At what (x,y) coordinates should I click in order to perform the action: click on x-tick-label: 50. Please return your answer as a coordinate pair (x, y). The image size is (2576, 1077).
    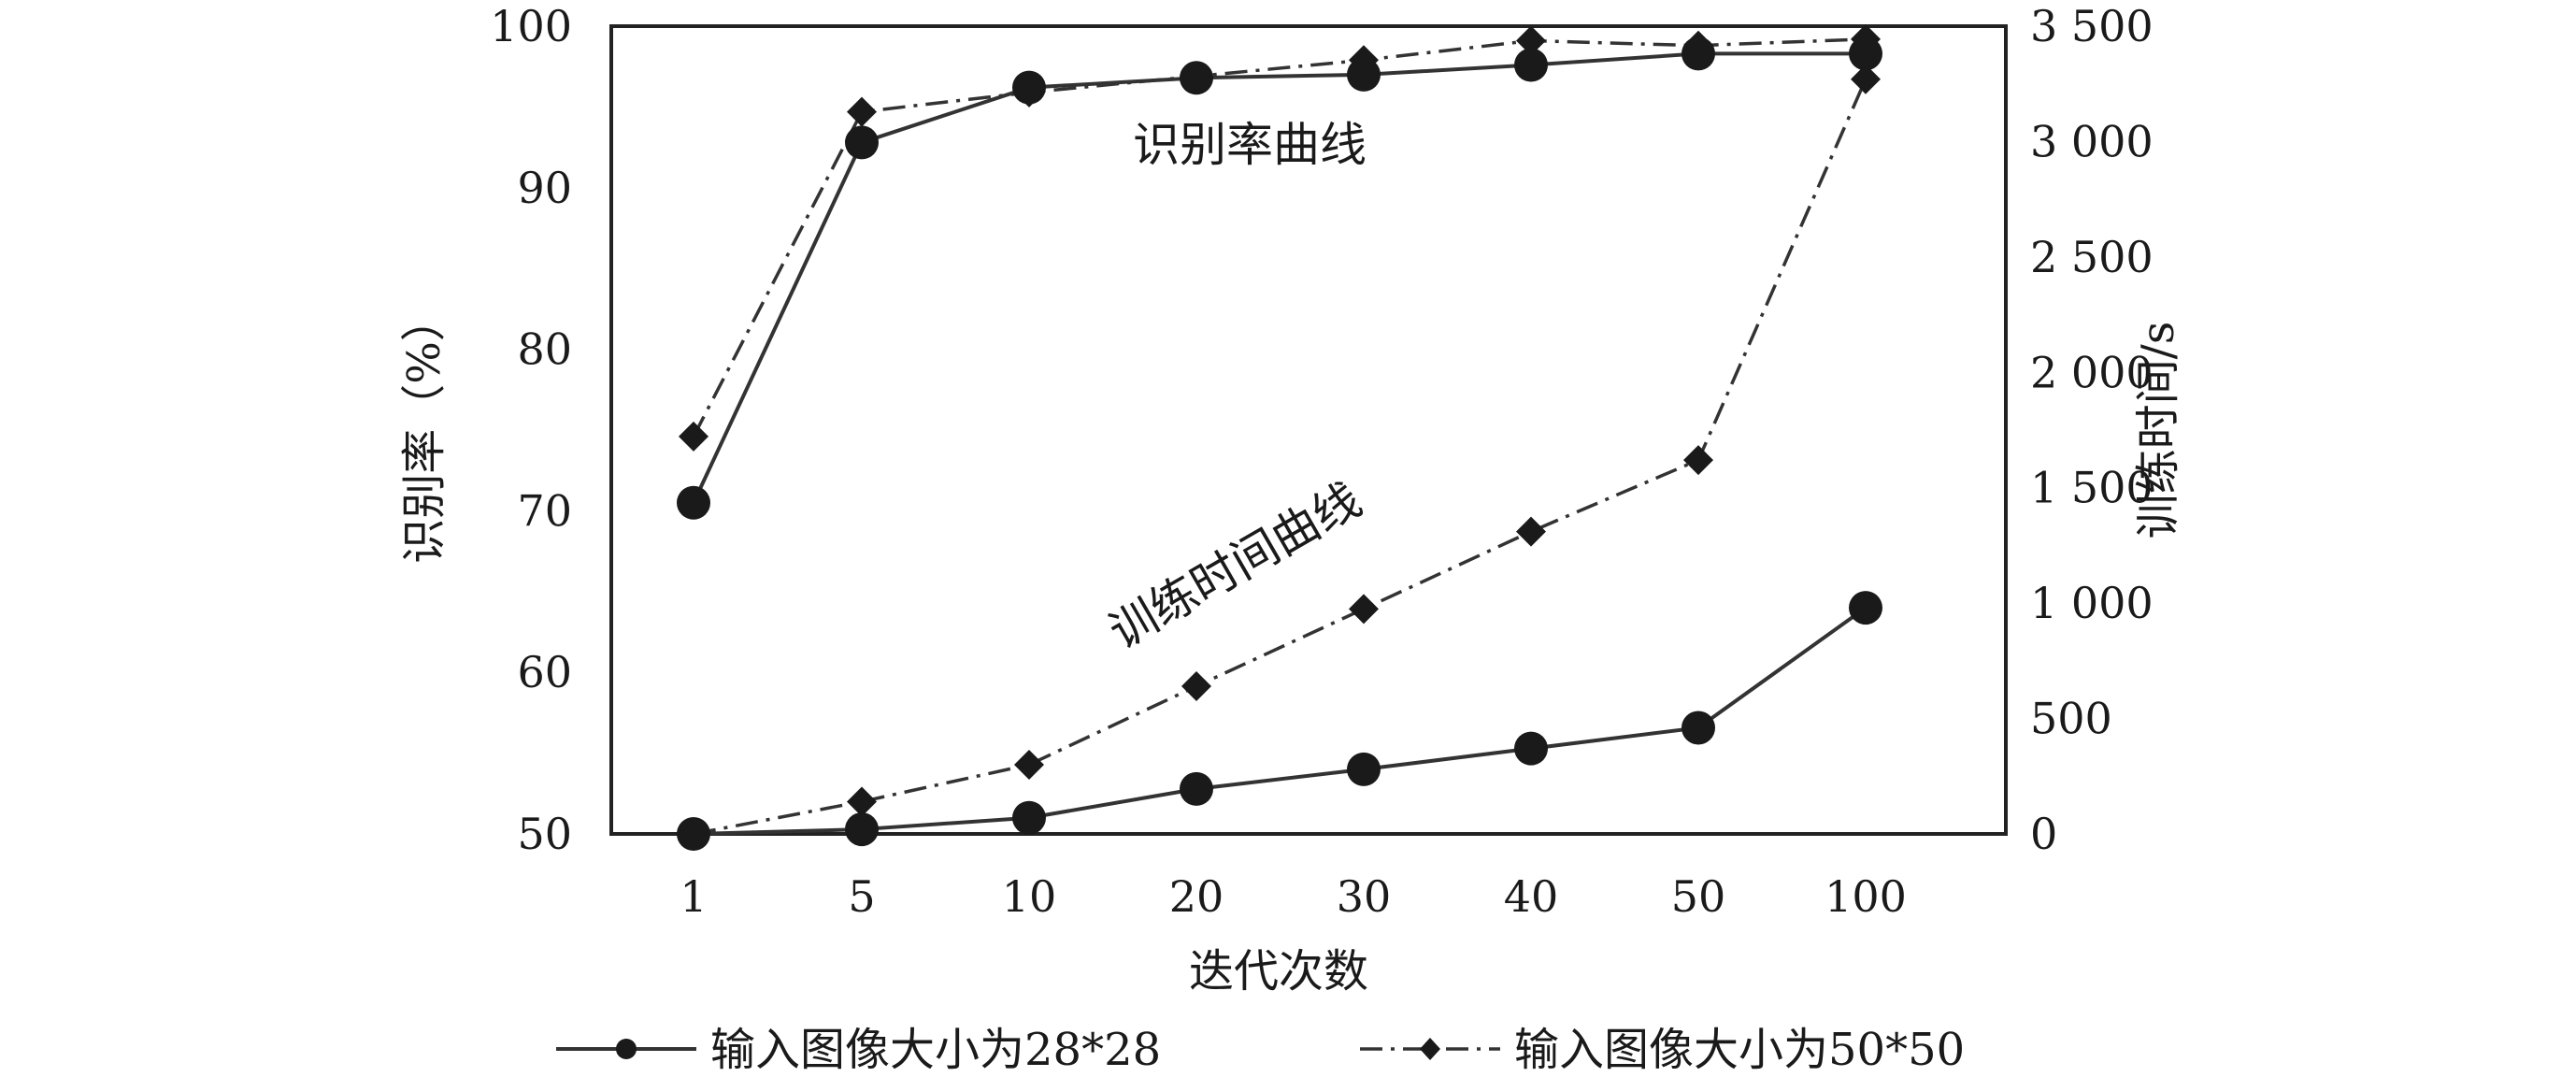
    Looking at the image, I should click on (1698, 896).